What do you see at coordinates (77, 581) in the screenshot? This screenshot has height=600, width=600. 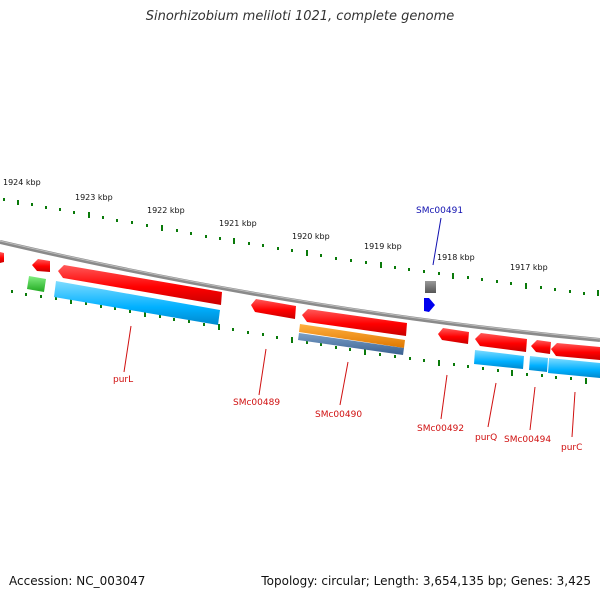 I see `accession-label: Accession: NC_003047` at bounding box center [77, 581].